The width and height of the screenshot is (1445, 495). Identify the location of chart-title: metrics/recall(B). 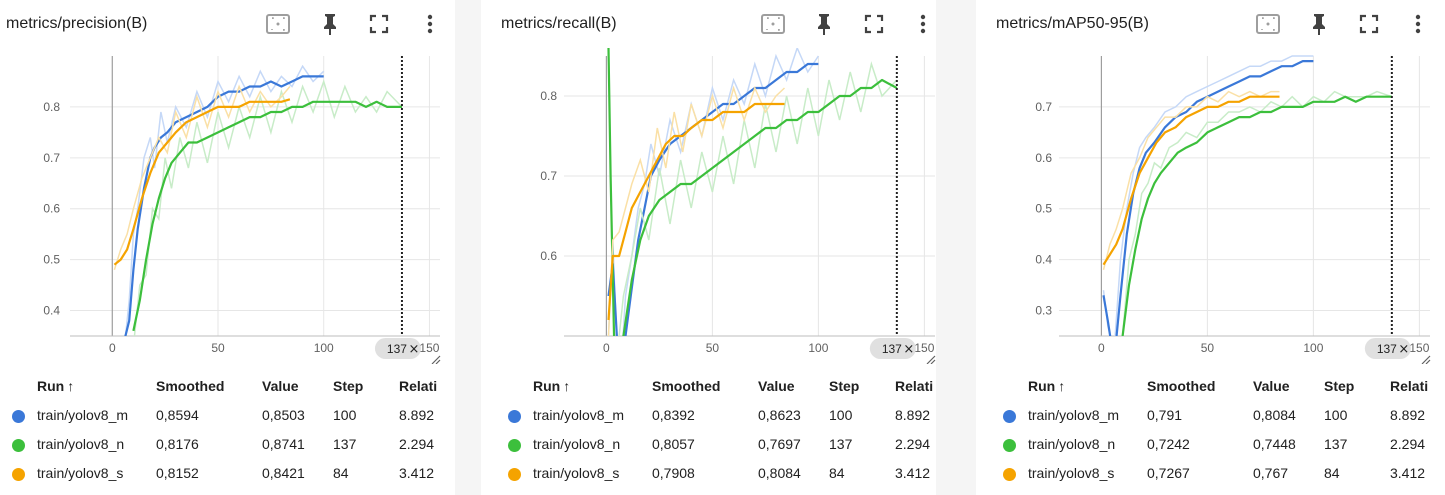
(559, 23).